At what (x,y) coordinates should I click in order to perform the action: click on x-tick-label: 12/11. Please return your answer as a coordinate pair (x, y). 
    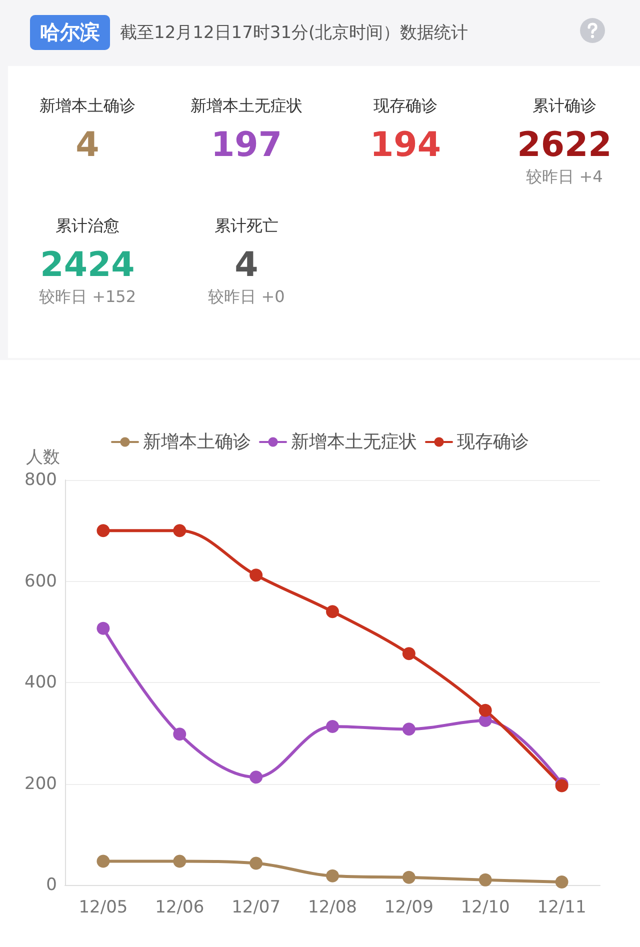
    Looking at the image, I should click on (561, 908).